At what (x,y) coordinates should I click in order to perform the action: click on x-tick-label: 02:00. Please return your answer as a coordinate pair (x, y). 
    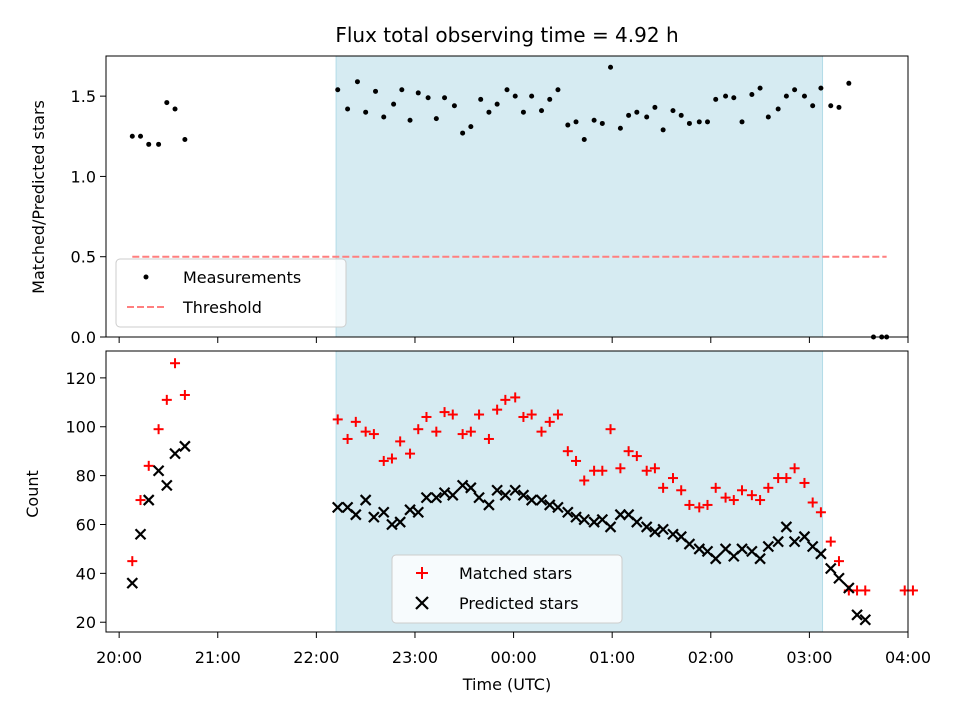
    Looking at the image, I should click on (711, 657).